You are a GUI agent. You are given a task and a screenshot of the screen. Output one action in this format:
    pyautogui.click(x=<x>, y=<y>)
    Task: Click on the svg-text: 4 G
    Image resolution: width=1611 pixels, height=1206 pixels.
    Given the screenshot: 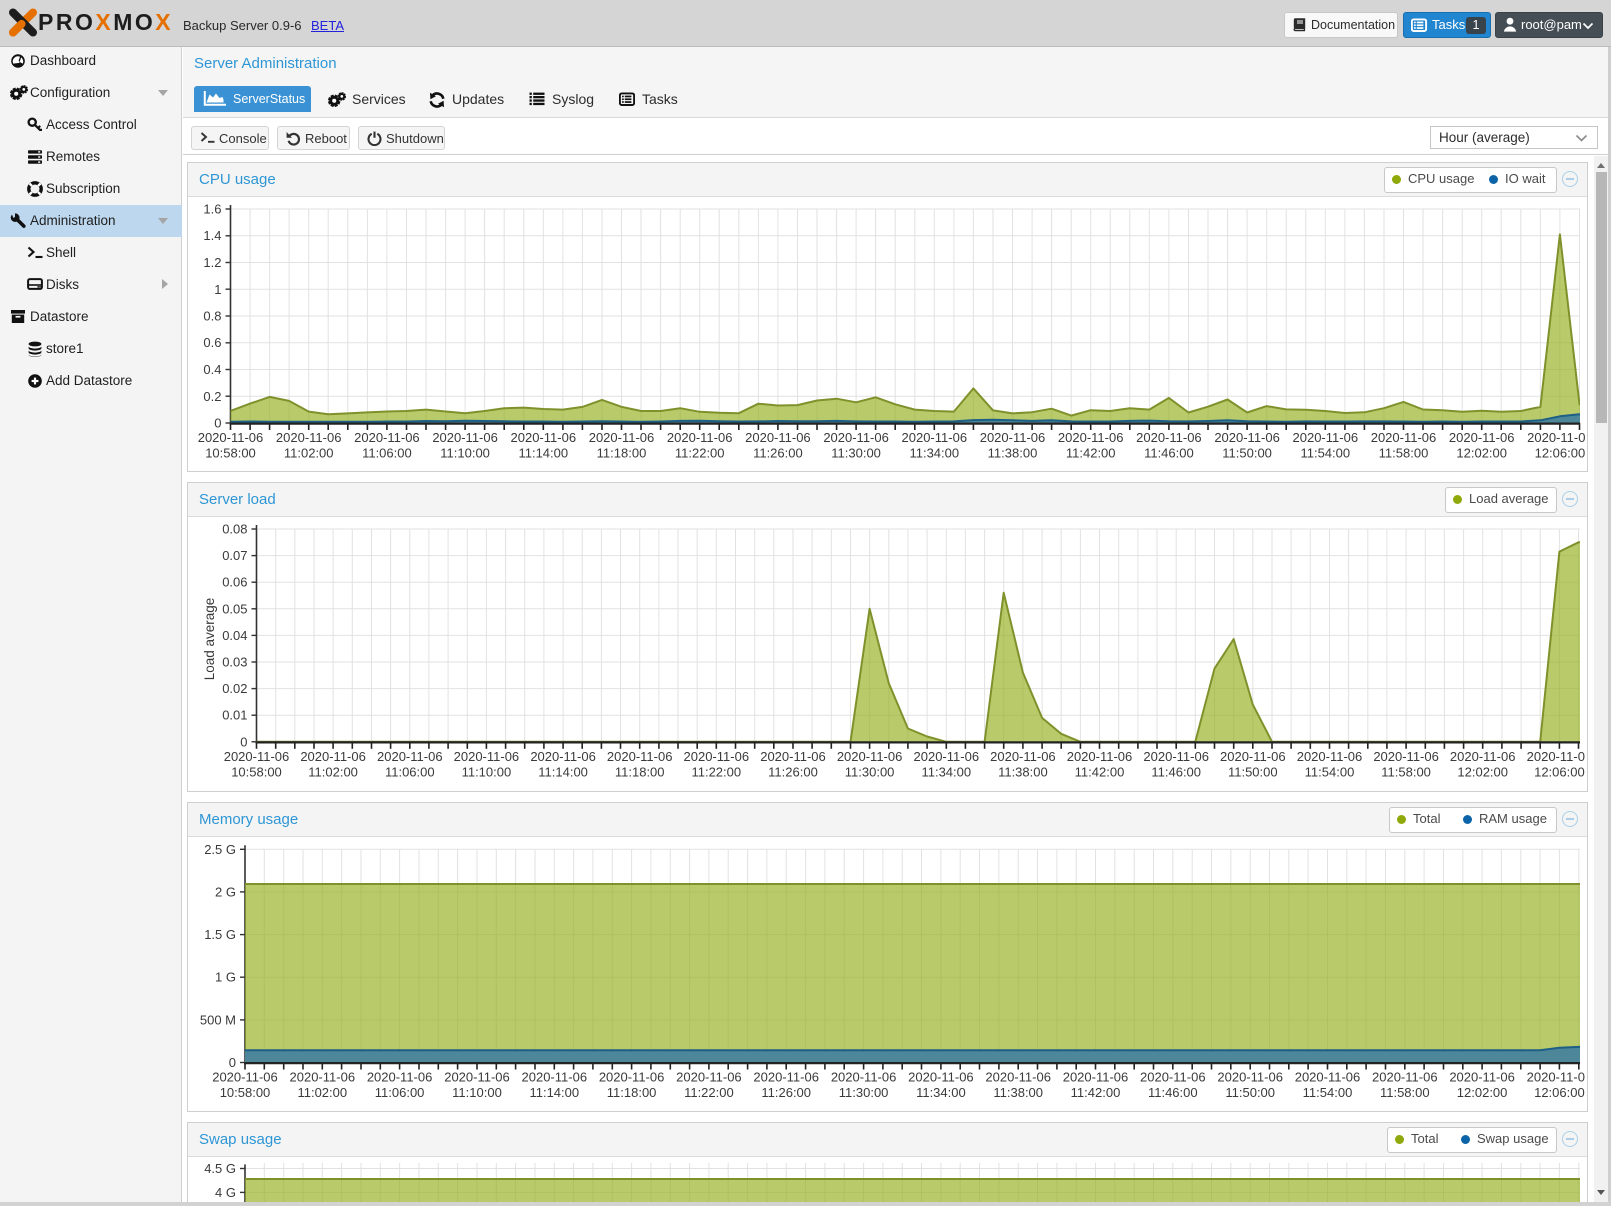 What is the action you would take?
    pyautogui.click(x=225, y=1192)
    